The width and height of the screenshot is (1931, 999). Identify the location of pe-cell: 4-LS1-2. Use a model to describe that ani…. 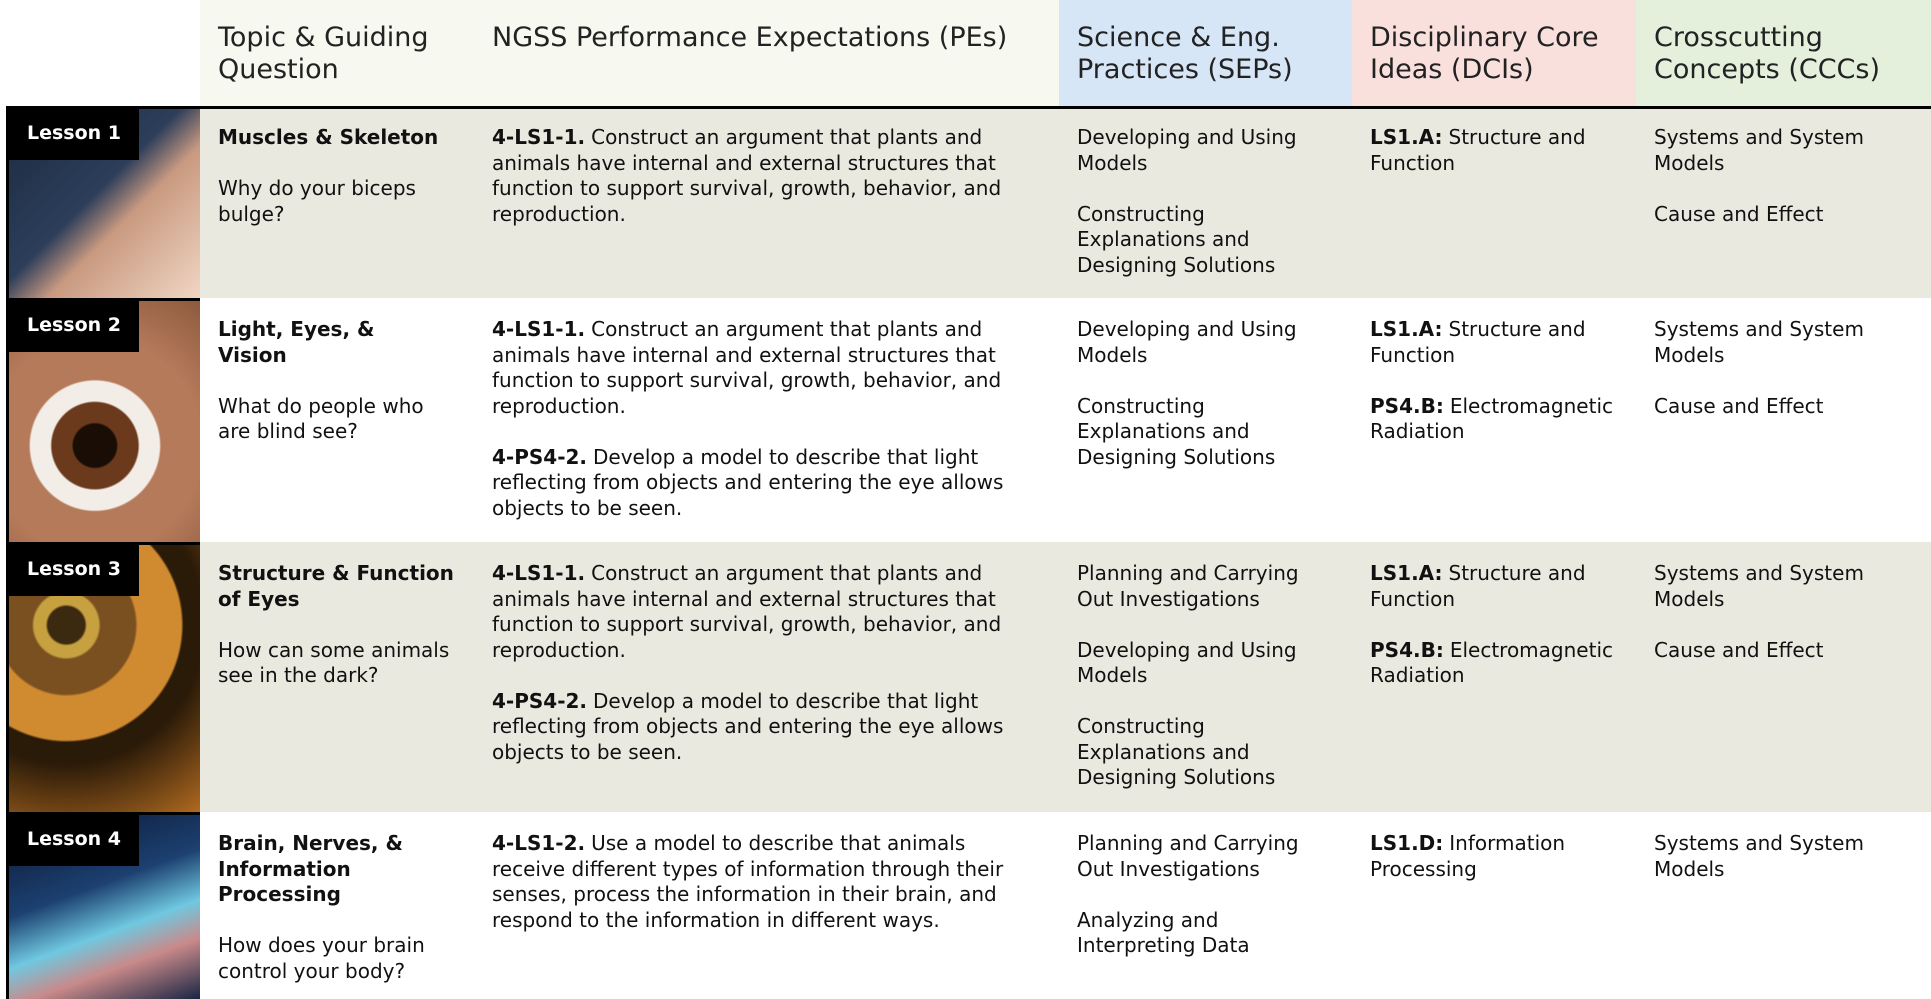
(766, 905).